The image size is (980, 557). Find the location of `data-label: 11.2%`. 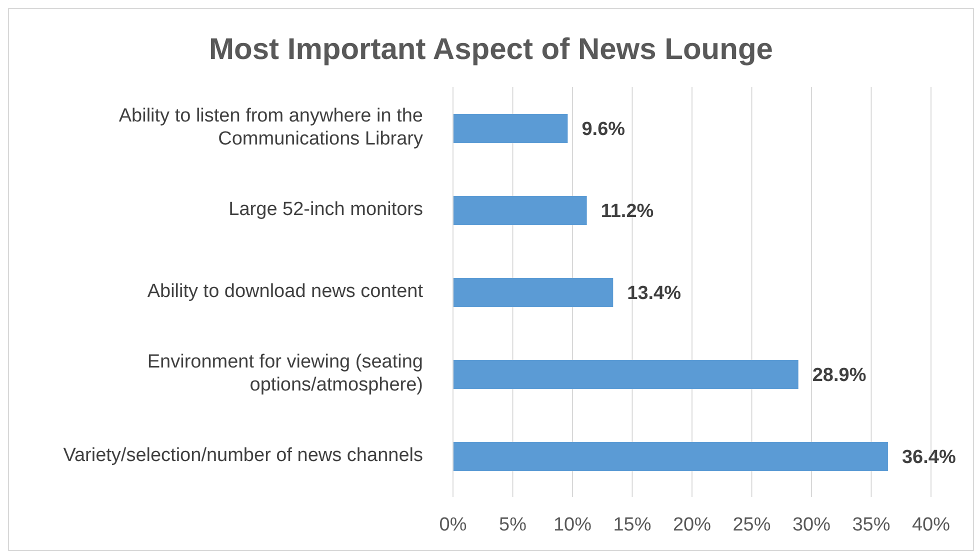

data-label: 11.2% is located at coordinates (627, 211).